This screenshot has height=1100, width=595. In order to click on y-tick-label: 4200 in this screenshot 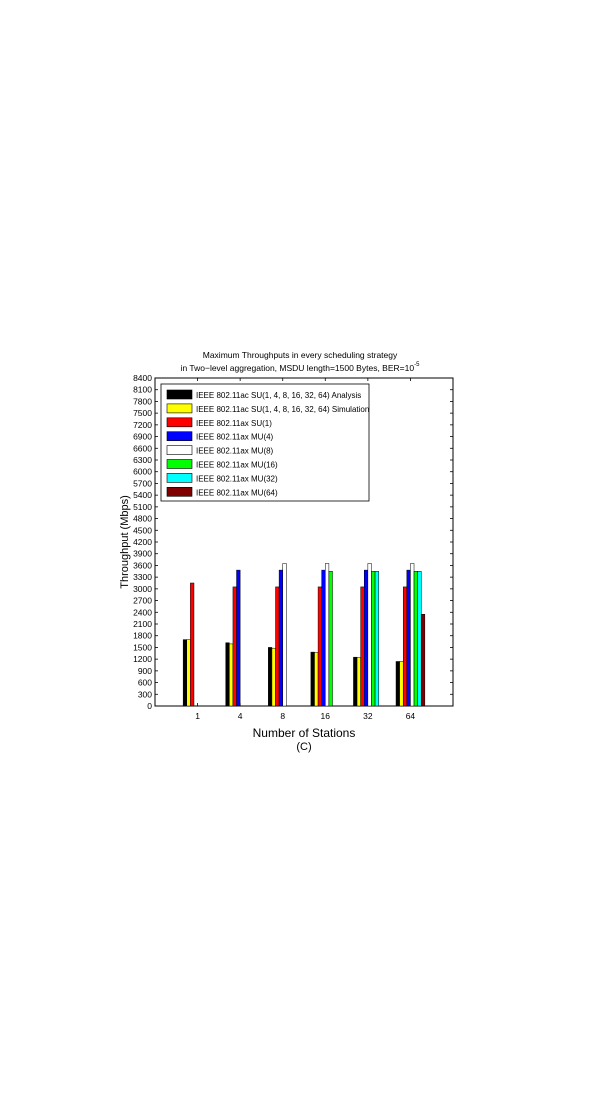, I will do `click(142, 542)`.